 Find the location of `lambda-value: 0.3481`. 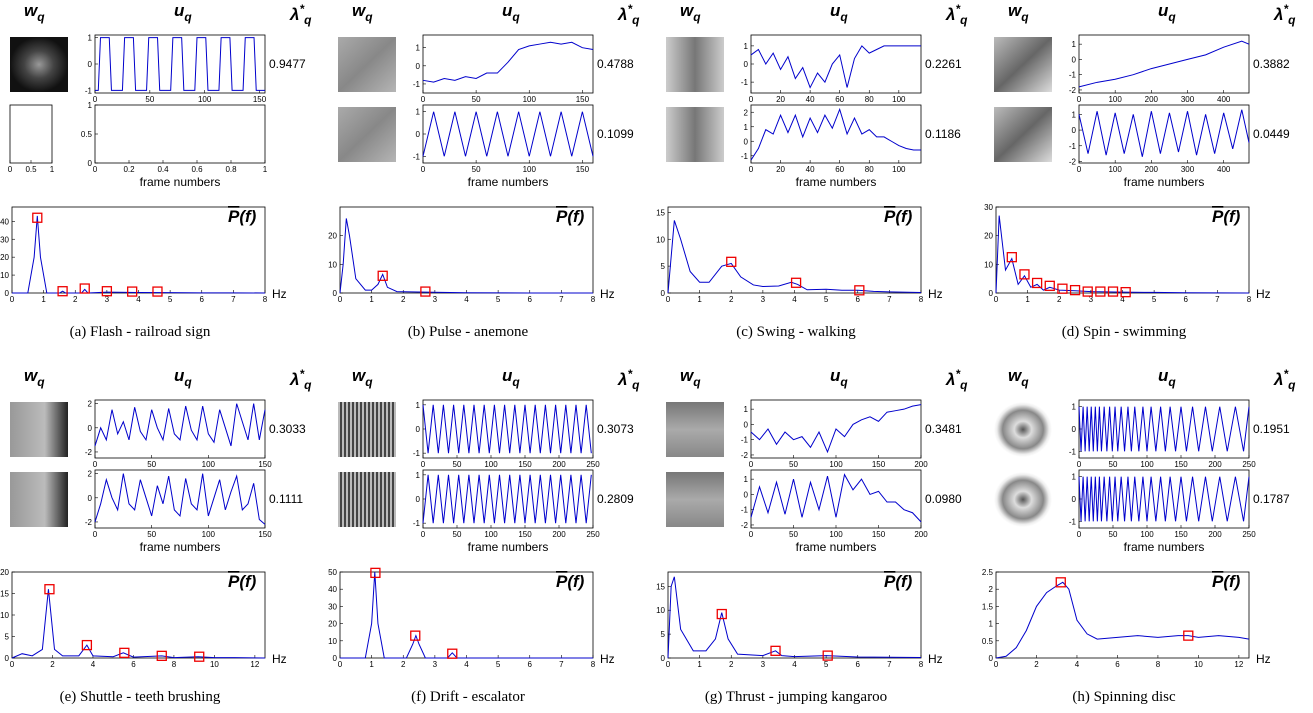

lambda-value: 0.3481 is located at coordinates (943, 429).